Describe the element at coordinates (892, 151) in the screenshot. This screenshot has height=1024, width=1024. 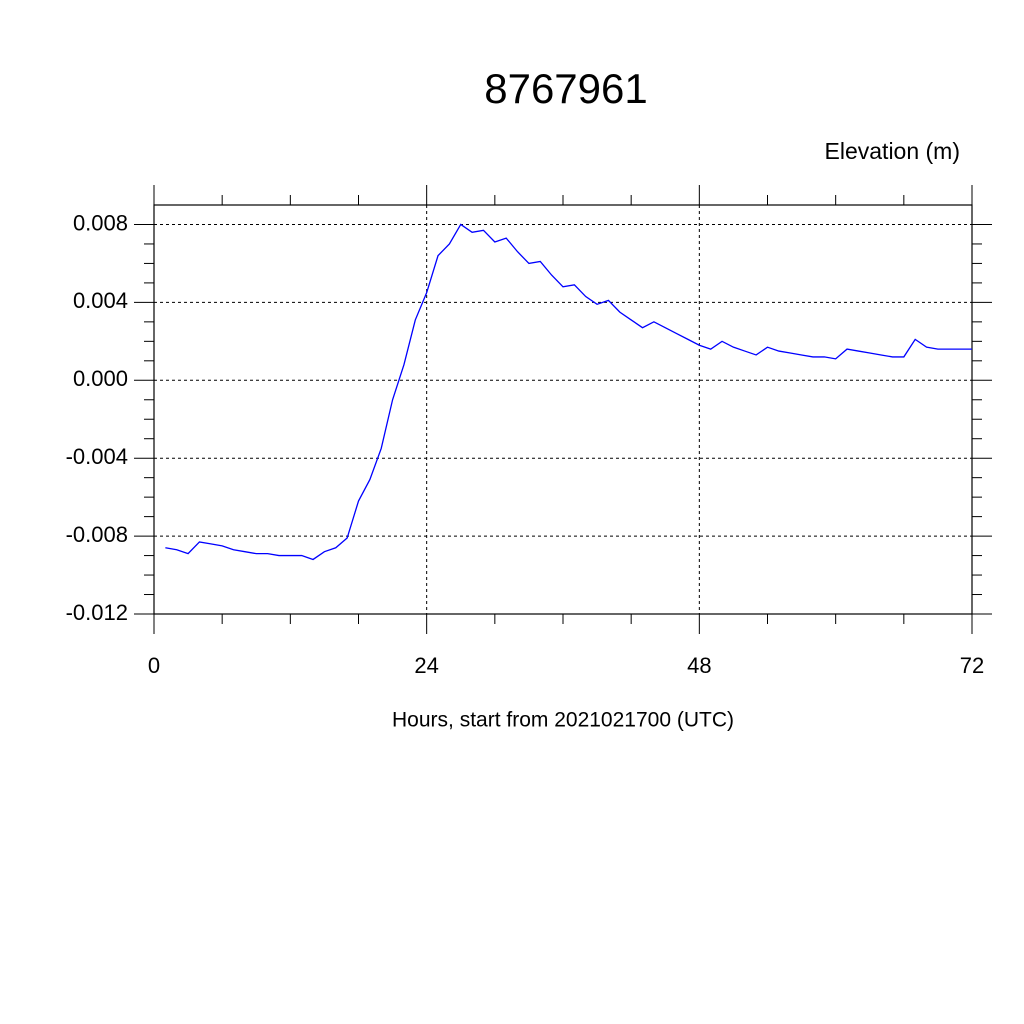
I see `chart-subtitle: Elevation (m)` at that location.